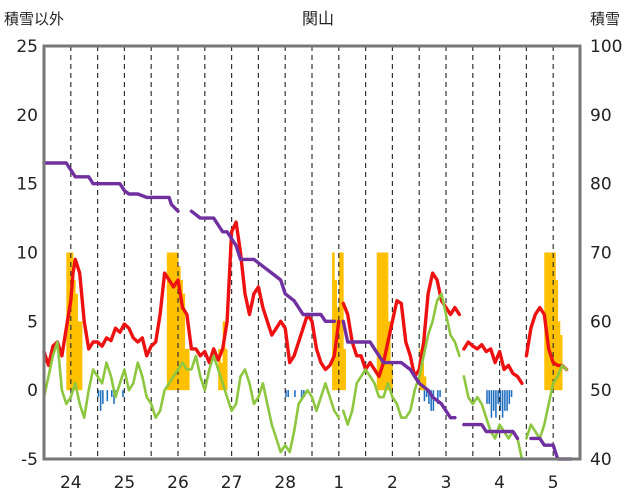 The width and height of the screenshot is (636, 501). I want to click on left-tick-label: 10, so click(27, 254).